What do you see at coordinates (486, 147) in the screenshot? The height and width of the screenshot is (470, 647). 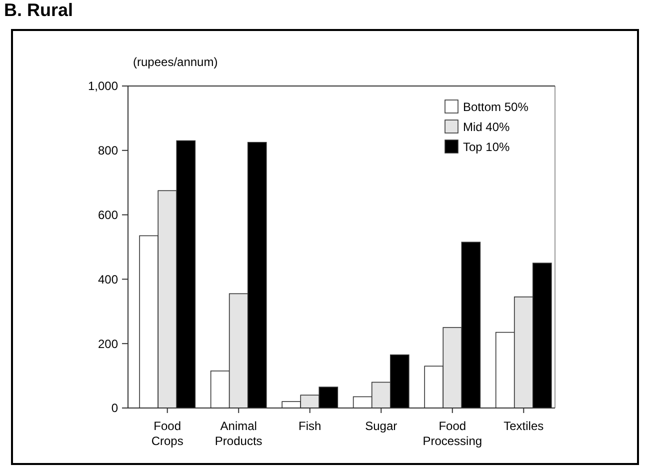 I see `legend-label: Top 10%` at bounding box center [486, 147].